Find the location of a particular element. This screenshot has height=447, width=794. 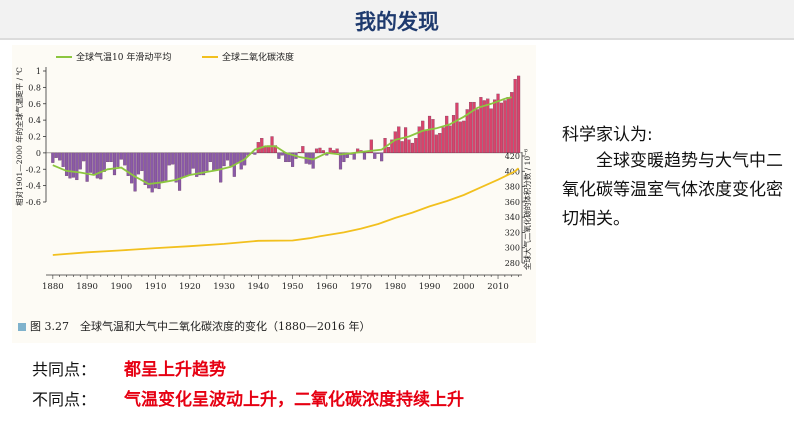

x-tick-label: 1930 is located at coordinates (224, 287).